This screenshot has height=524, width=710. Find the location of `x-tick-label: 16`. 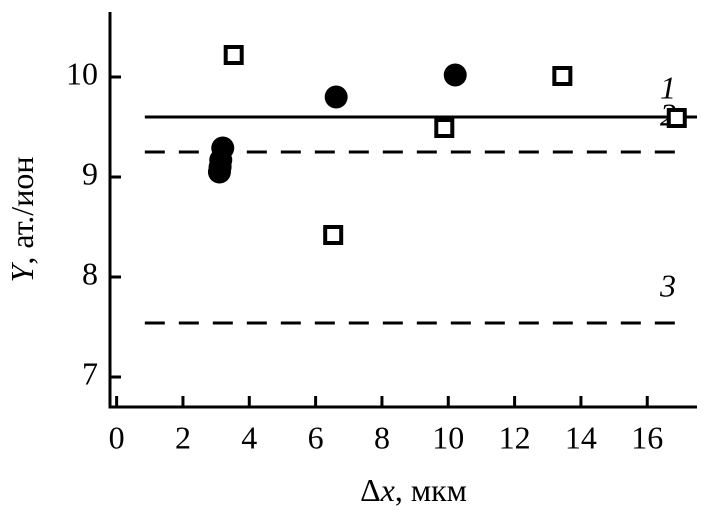

x-tick-label: 16 is located at coordinates (647, 437).